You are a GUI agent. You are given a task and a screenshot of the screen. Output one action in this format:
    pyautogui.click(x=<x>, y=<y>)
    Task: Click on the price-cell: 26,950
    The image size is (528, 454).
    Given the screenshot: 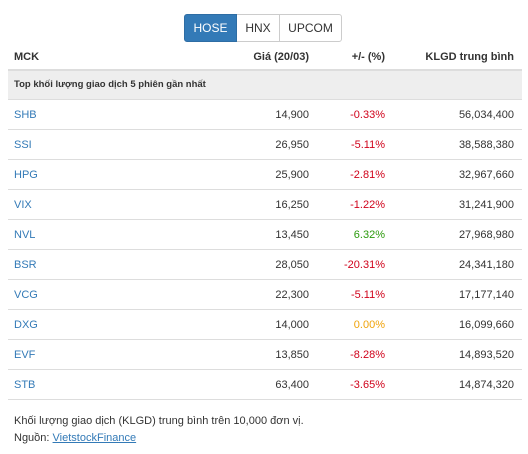 What is the action you would take?
    pyautogui.click(x=292, y=145)
    